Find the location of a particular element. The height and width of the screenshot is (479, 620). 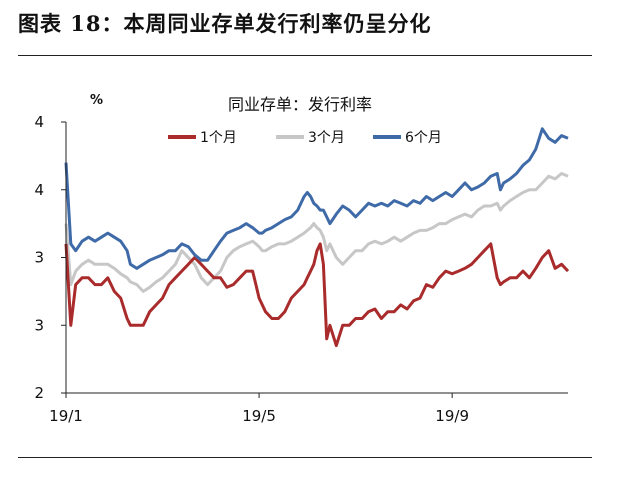

legend-item-3m: 3个月 is located at coordinates (310, 138).